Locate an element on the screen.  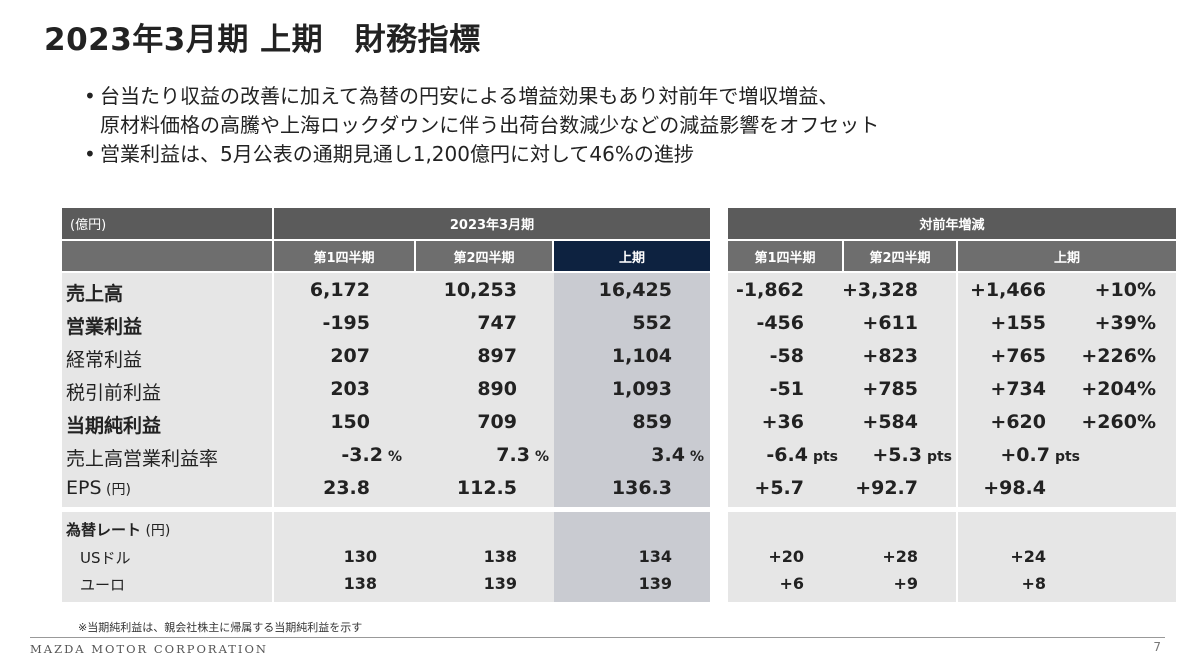
value-cell: 136.3 is located at coordinates (641, 488).